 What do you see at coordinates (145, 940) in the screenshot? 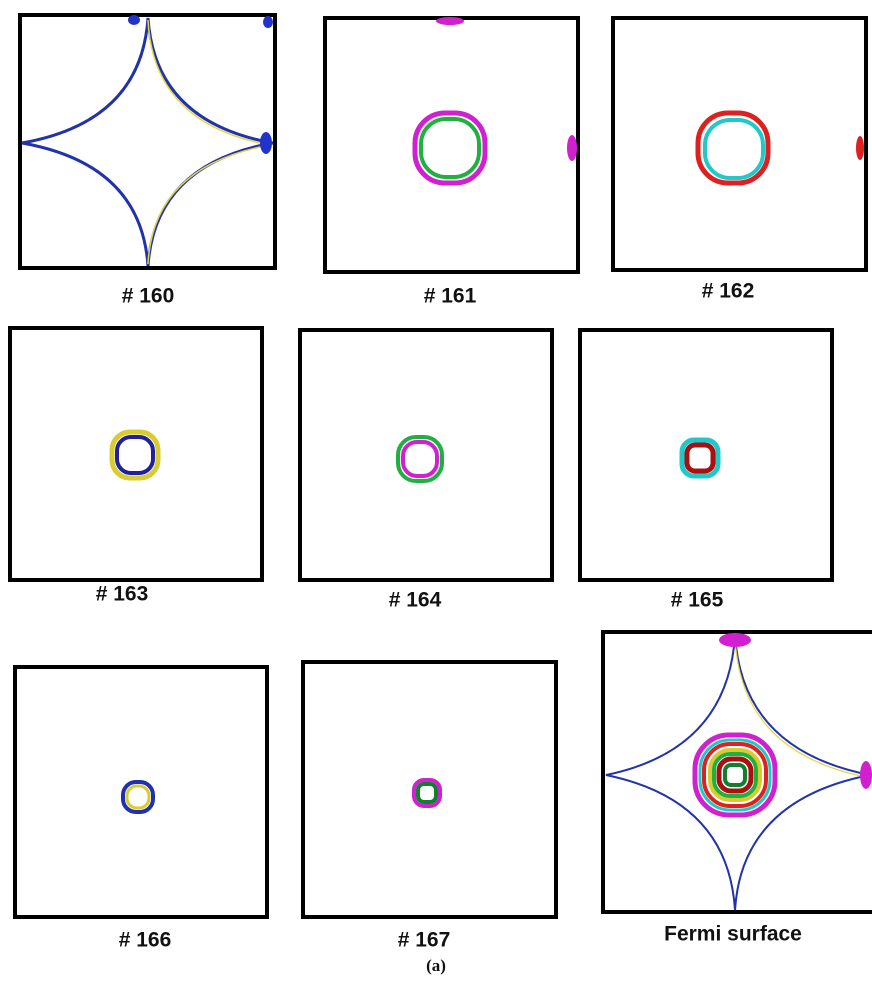
I see `panel-label: # 166` at bounding box center [145, 940].